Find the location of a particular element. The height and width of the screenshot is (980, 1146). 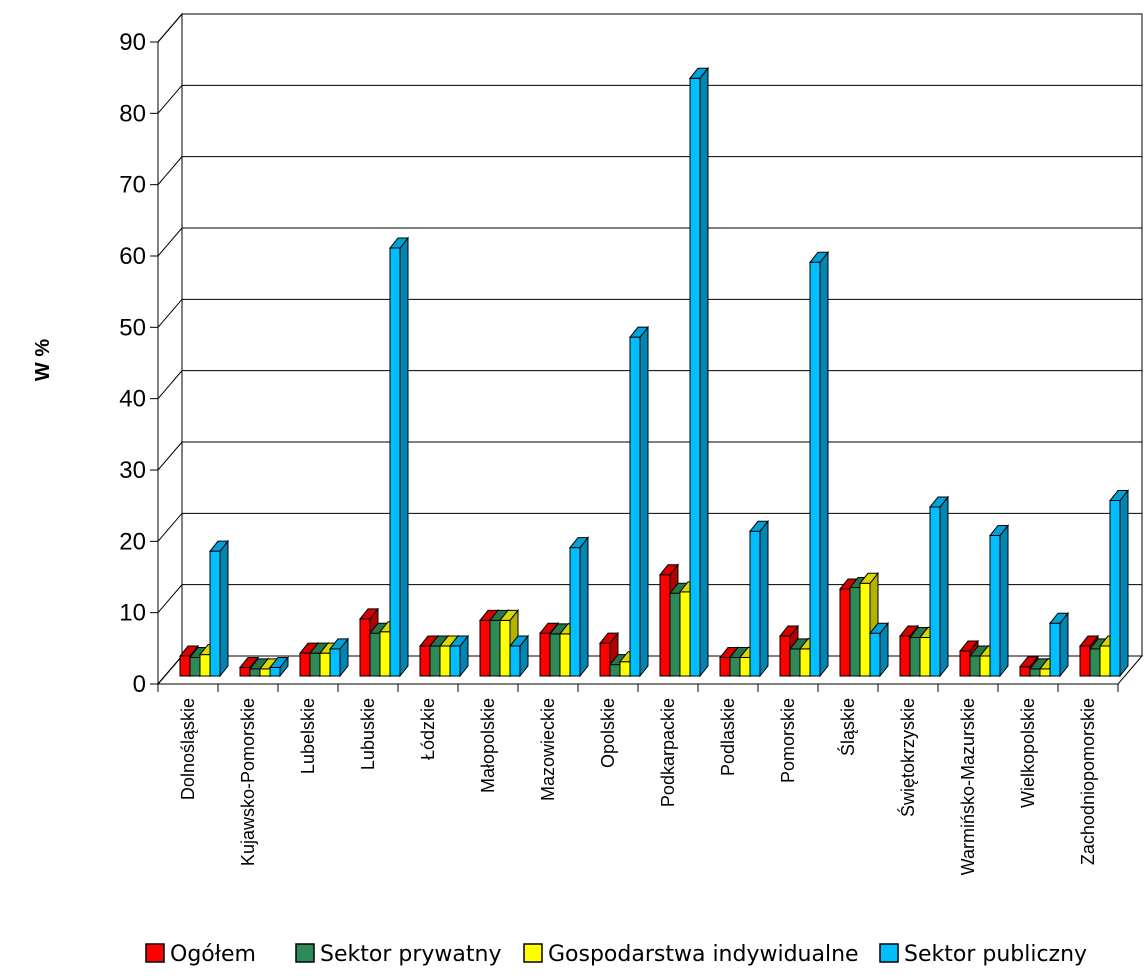

legend-item: Sektor prywatny is located at coordinates (398, 954).